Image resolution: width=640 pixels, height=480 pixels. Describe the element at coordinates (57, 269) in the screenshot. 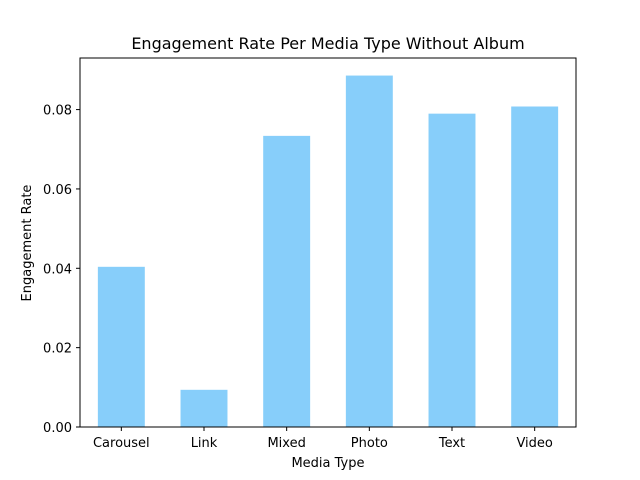

I see `y-tick-label: 0.04` at that location.